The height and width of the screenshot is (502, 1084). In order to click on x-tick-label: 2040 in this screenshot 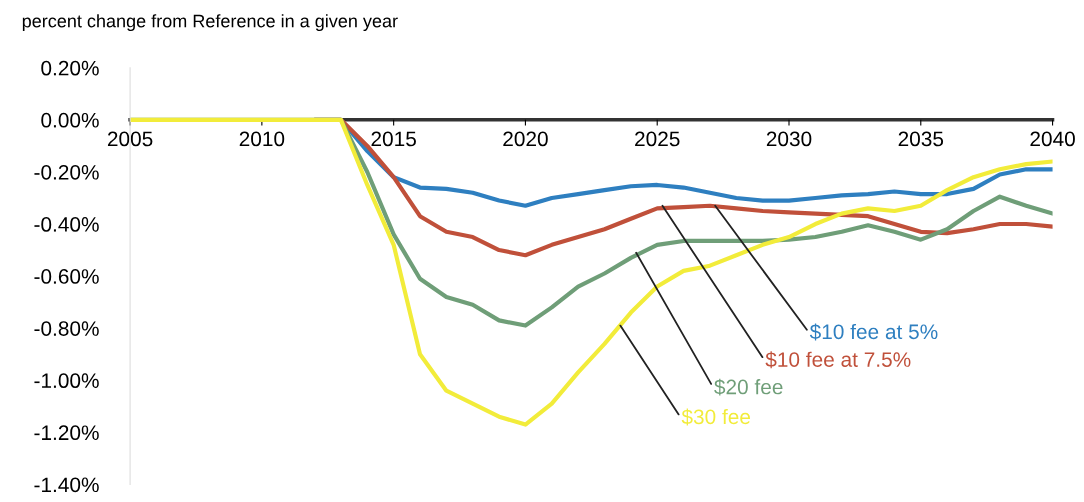, I will do `click(1052, 139)`.